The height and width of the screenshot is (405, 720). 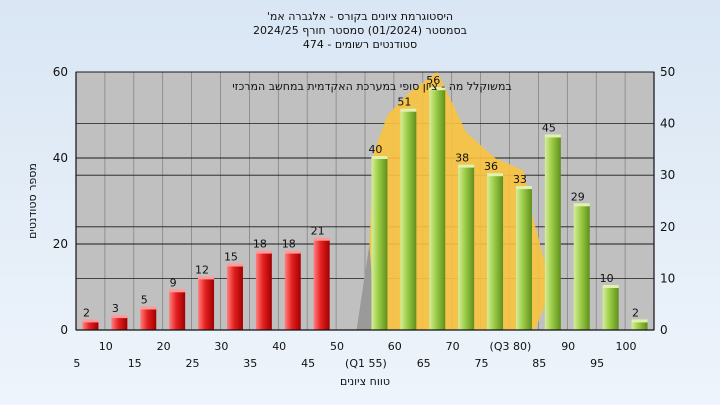 What do you see at coordinates (366, 363) in the screenshot?
I see `x-tick-label: (Q1 55)` at bounding box center [366, 363].